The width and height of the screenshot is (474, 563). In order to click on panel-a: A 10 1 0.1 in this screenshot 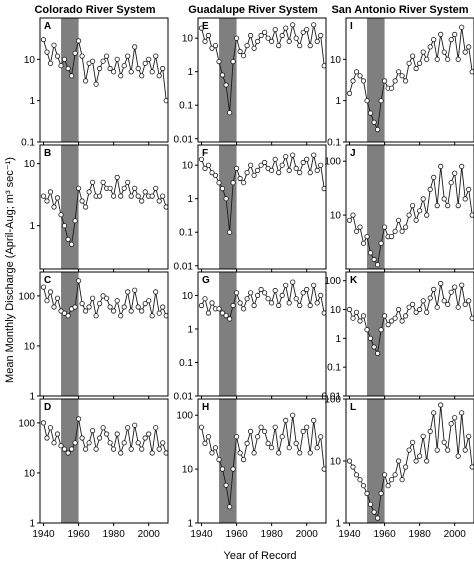, I will do `click(95, 83)`.